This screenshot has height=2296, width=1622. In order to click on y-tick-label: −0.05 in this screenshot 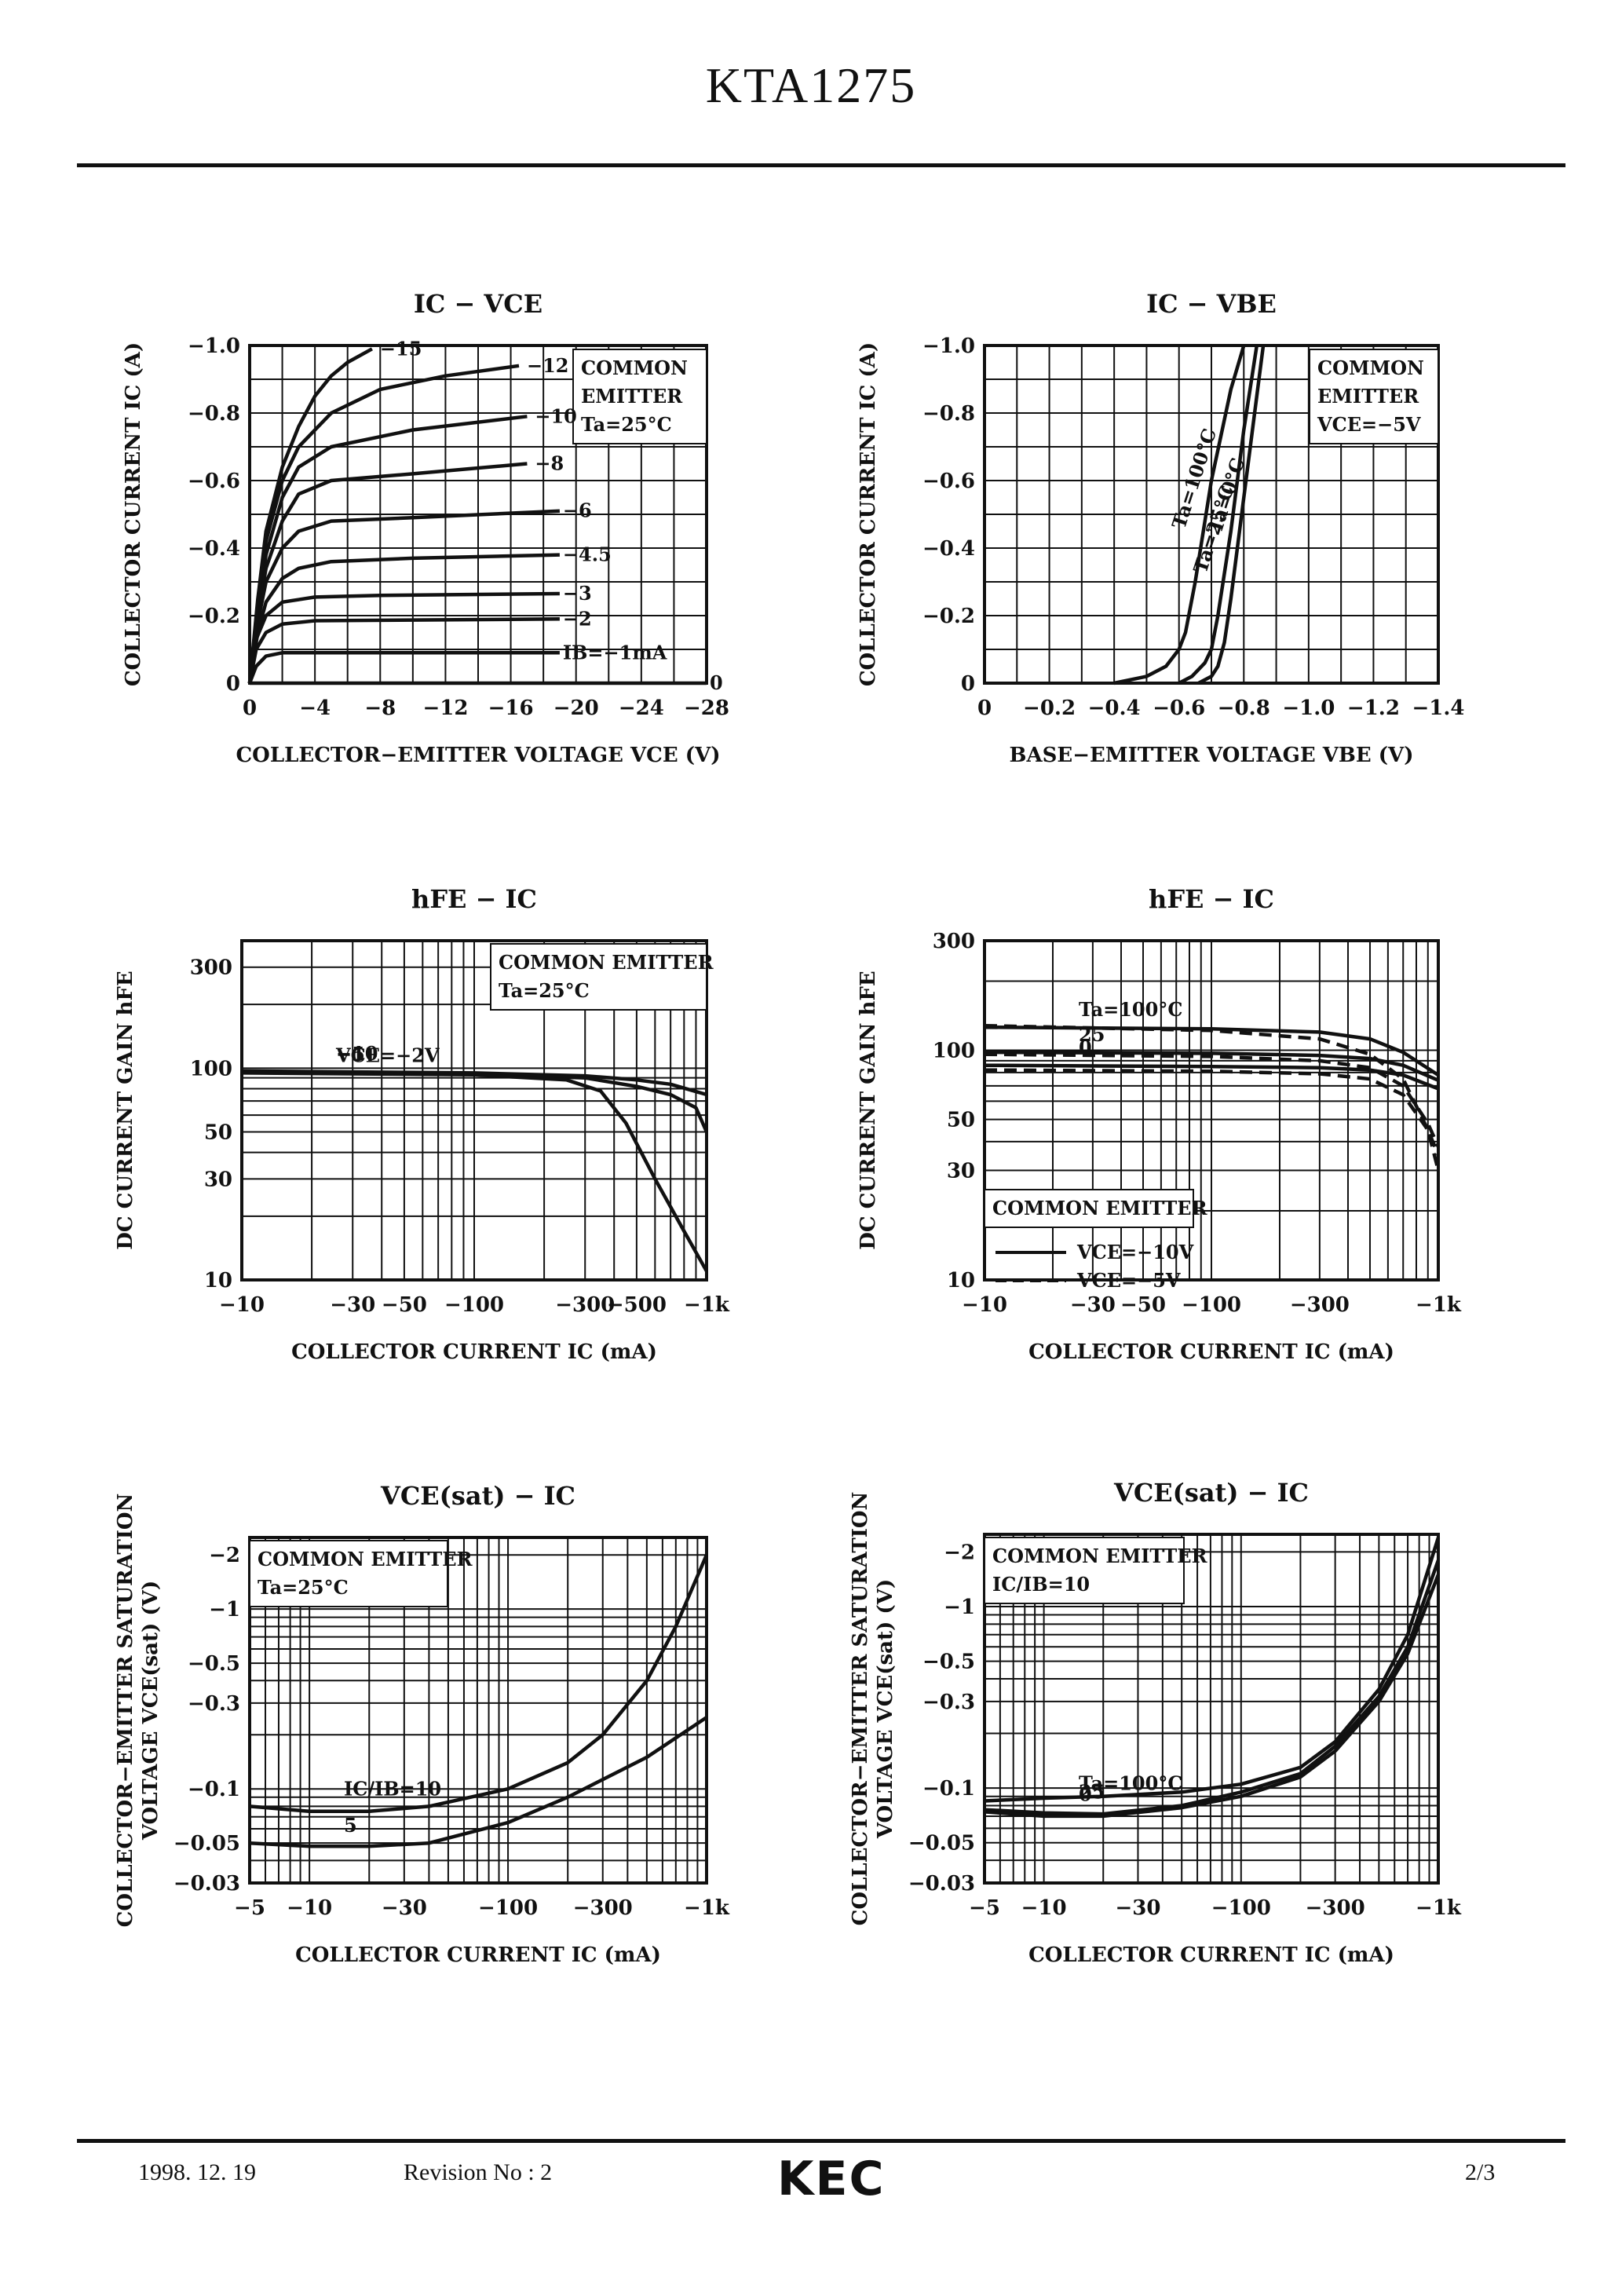, I will do `click(942, 1844)`.